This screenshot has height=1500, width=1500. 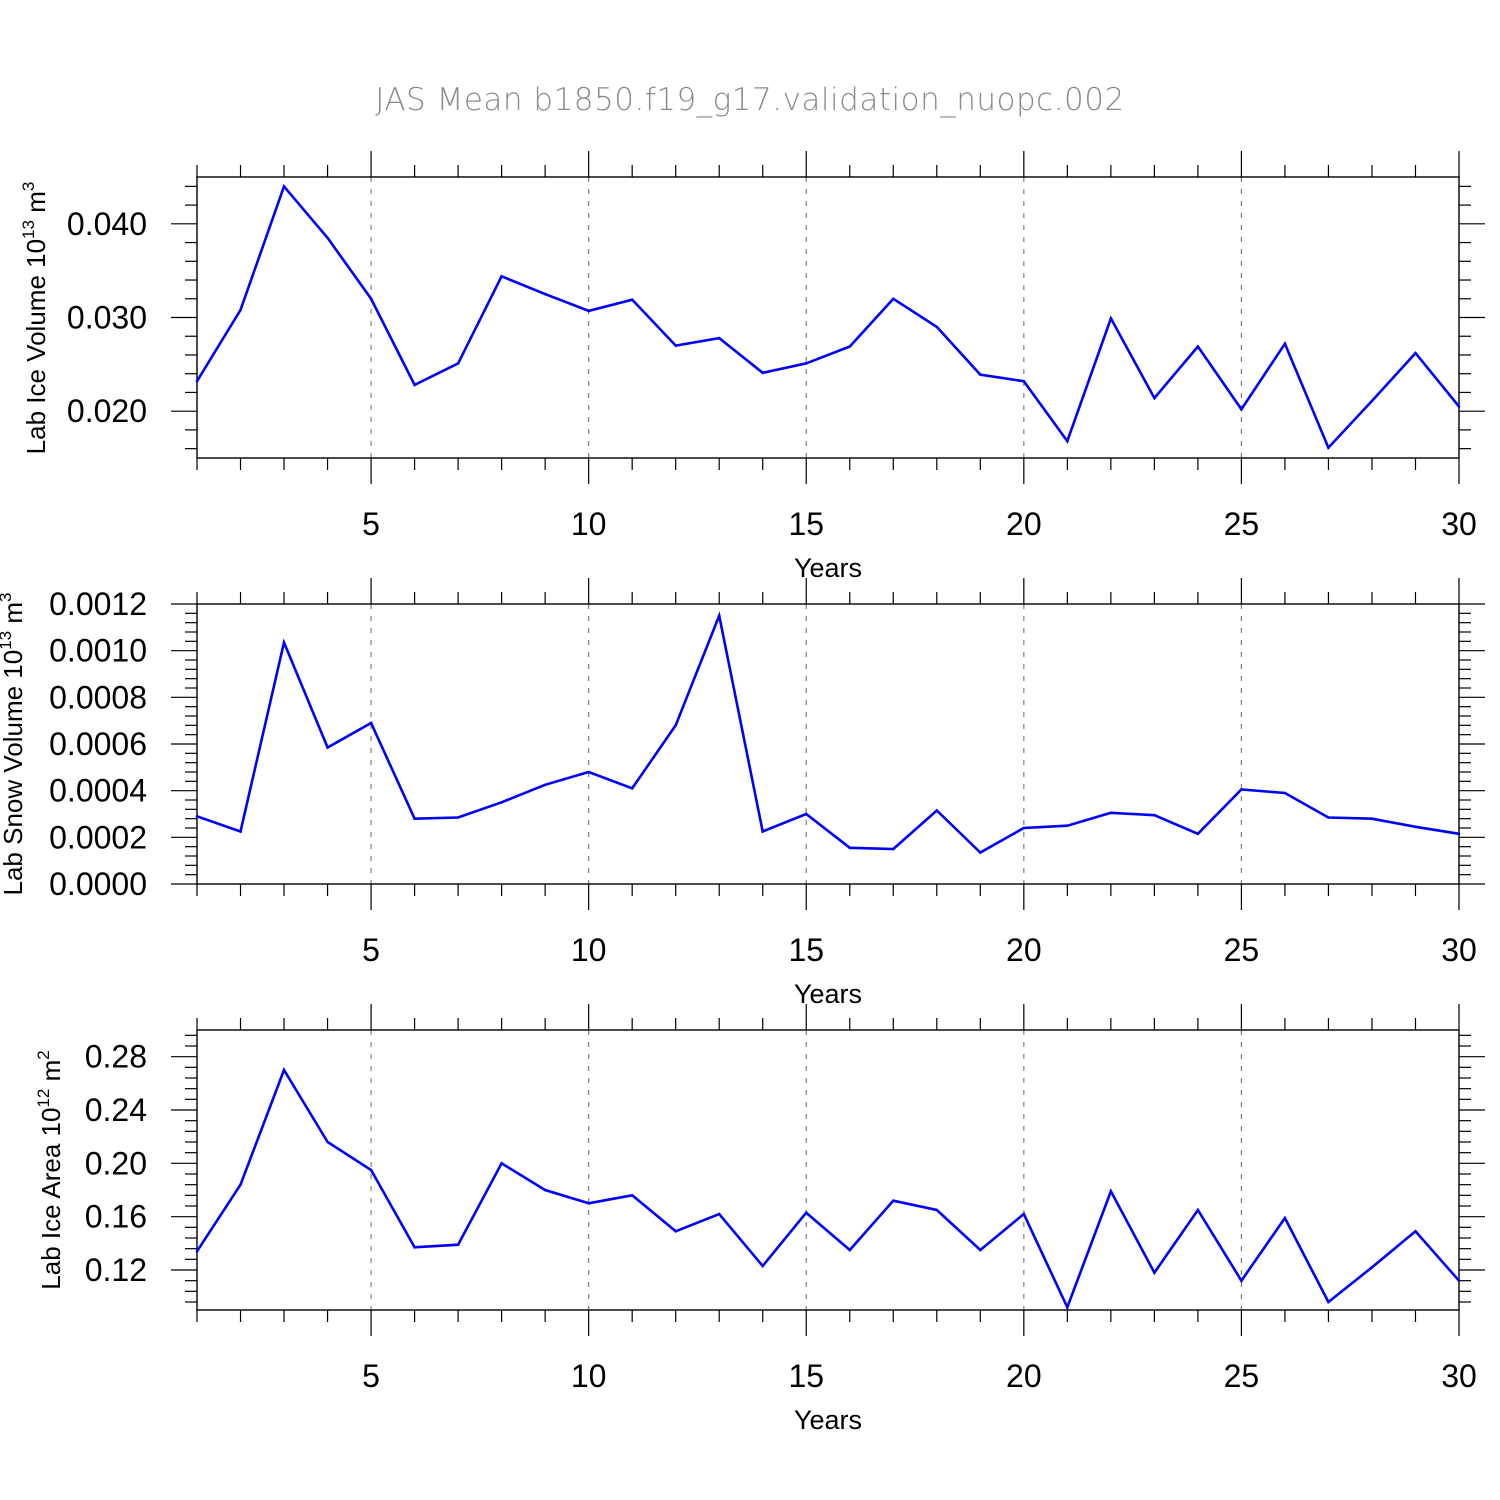 I want to click on y-tick-label: 0.020, so click(x=107, y=411).